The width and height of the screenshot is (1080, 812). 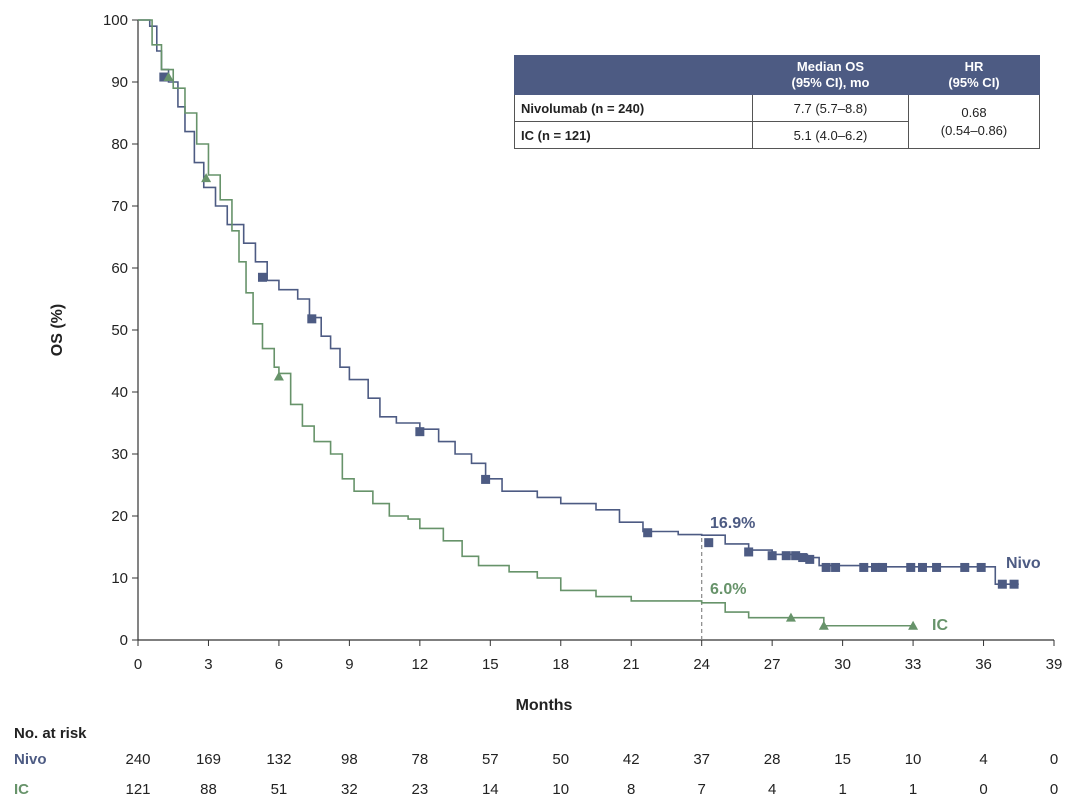 I want to click on x-axis-title: Months, so click(x=544, y=705).